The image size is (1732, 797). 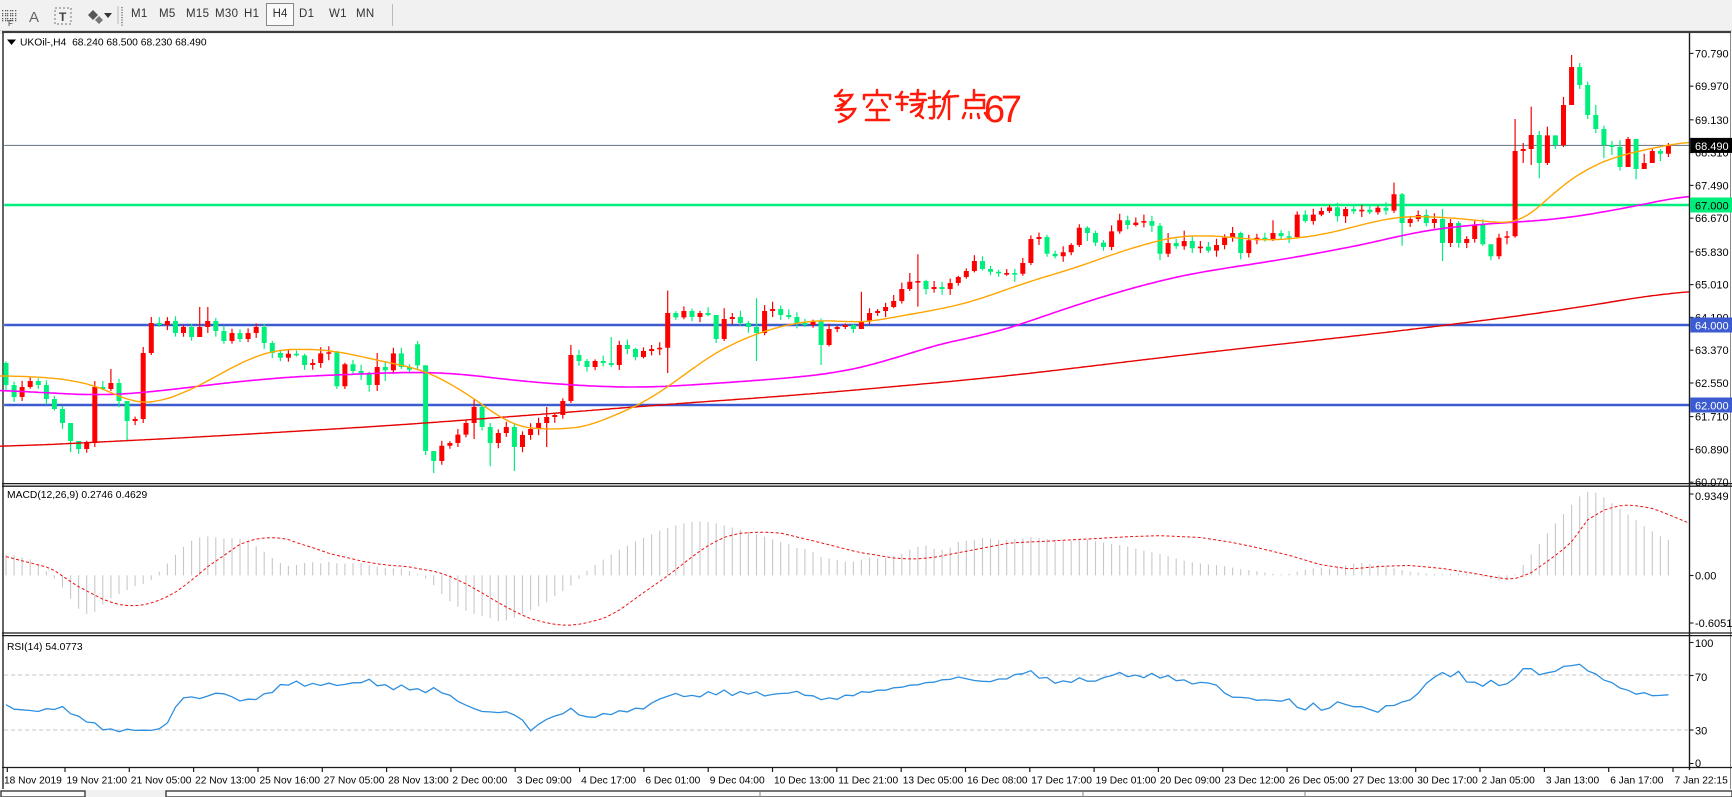 What do you see at coordinates (1712, 450) in the screenshot?
I see `svg-text: 60.890` at bounding box center [1712, 450].